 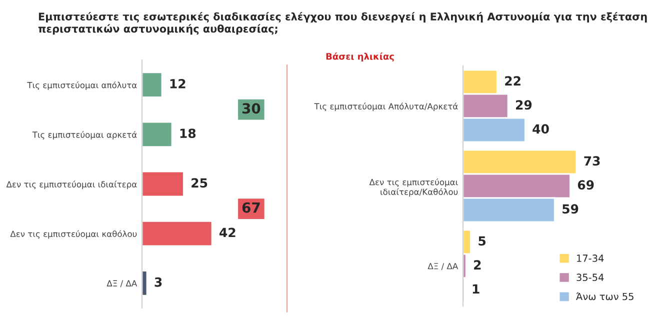 I want to click on legend-label: 35-54, so click(x=590, y=278).